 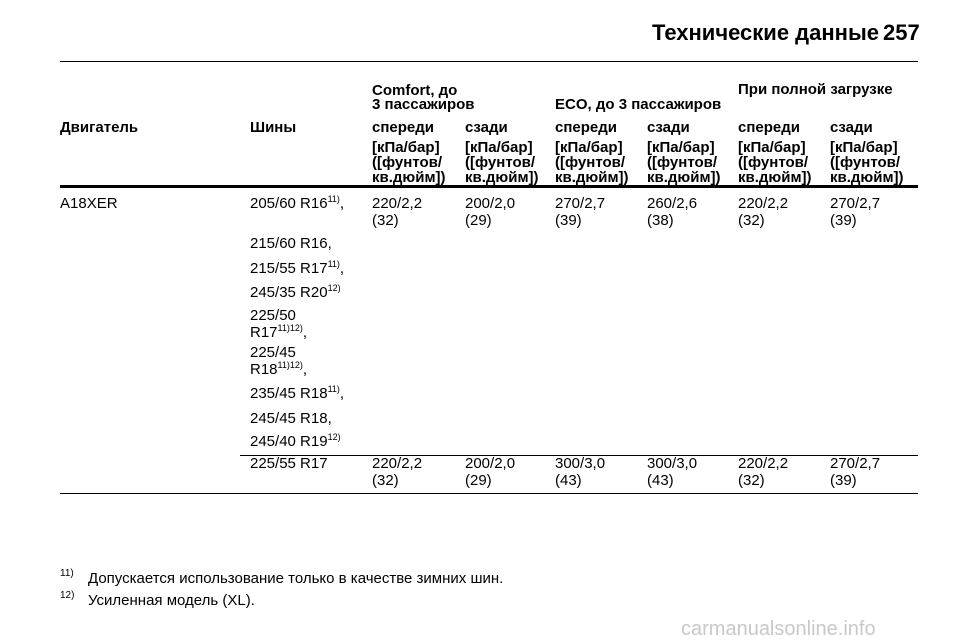 I want to click on tire-entry: 225/50 R1711)12),, so click(x=278, y=324).